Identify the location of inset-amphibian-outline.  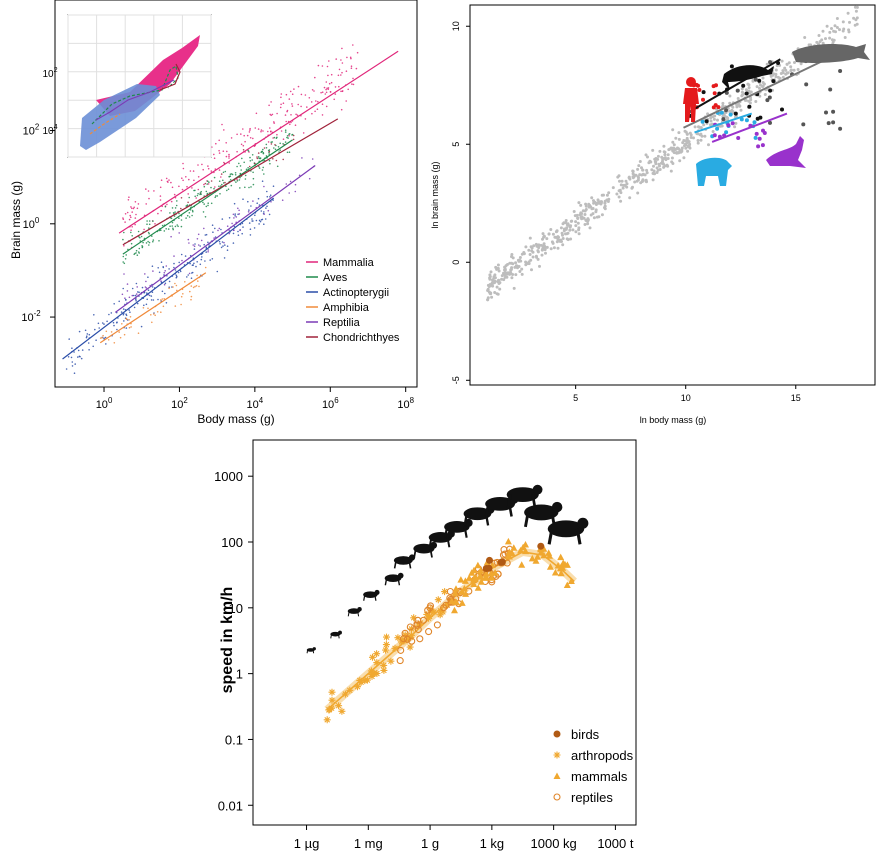
(105, 124).